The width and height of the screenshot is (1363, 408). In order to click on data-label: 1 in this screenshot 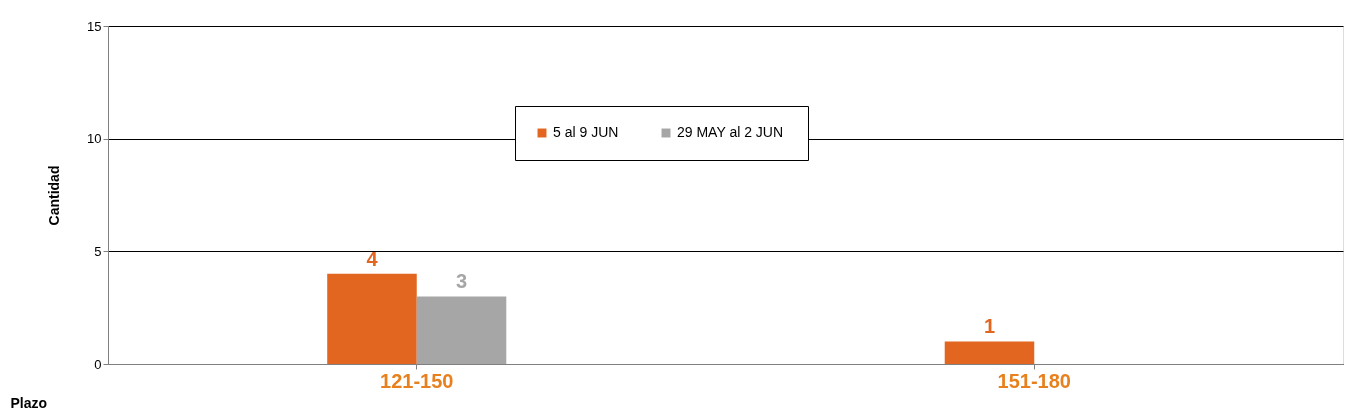, I will do `click(989, 326)`.